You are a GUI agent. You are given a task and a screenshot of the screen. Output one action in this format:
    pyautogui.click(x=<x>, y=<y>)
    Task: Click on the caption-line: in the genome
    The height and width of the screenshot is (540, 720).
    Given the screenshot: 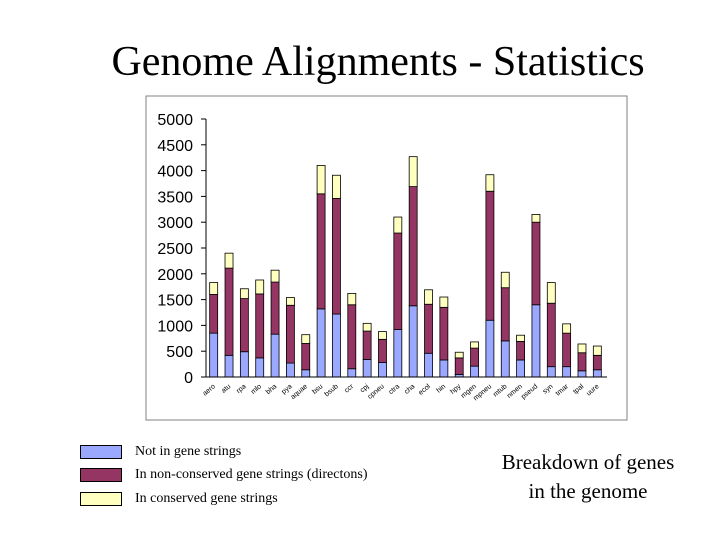 What is the action you would take?
    pyautogui.click(x=588, y=491)
    